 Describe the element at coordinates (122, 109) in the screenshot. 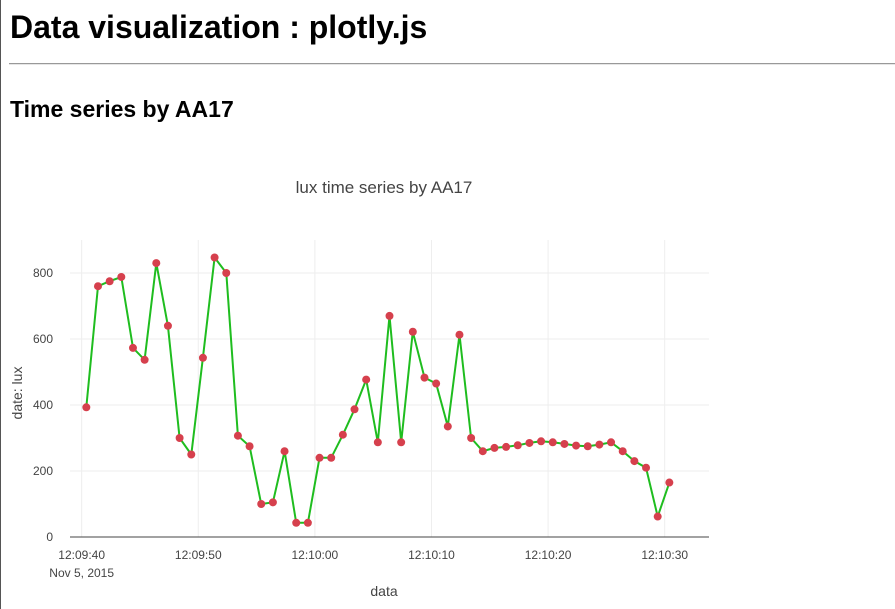

I see `section-title: Time series by AA17` at that location.